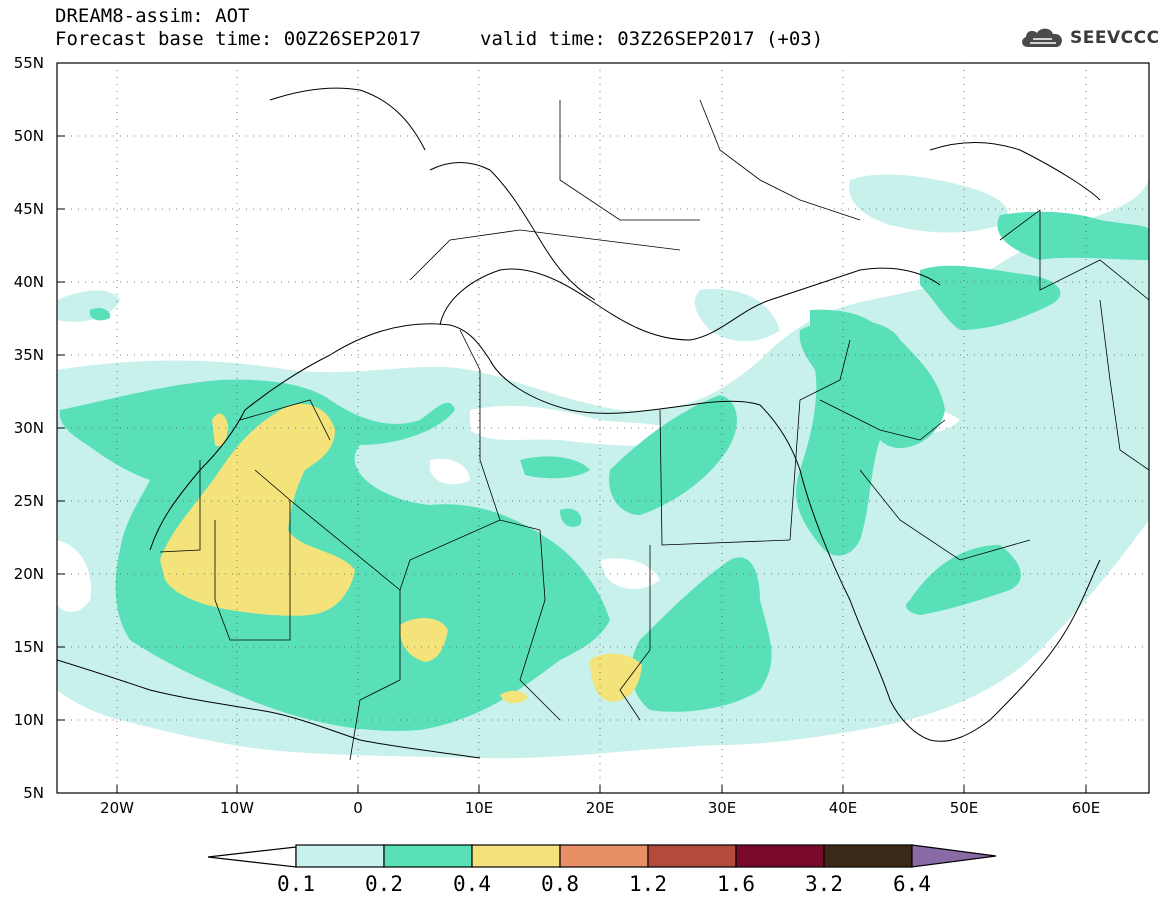 This screenshot has width=1165, height=905. I want to click on colorbar-label: 1.2, so click(648, 884).